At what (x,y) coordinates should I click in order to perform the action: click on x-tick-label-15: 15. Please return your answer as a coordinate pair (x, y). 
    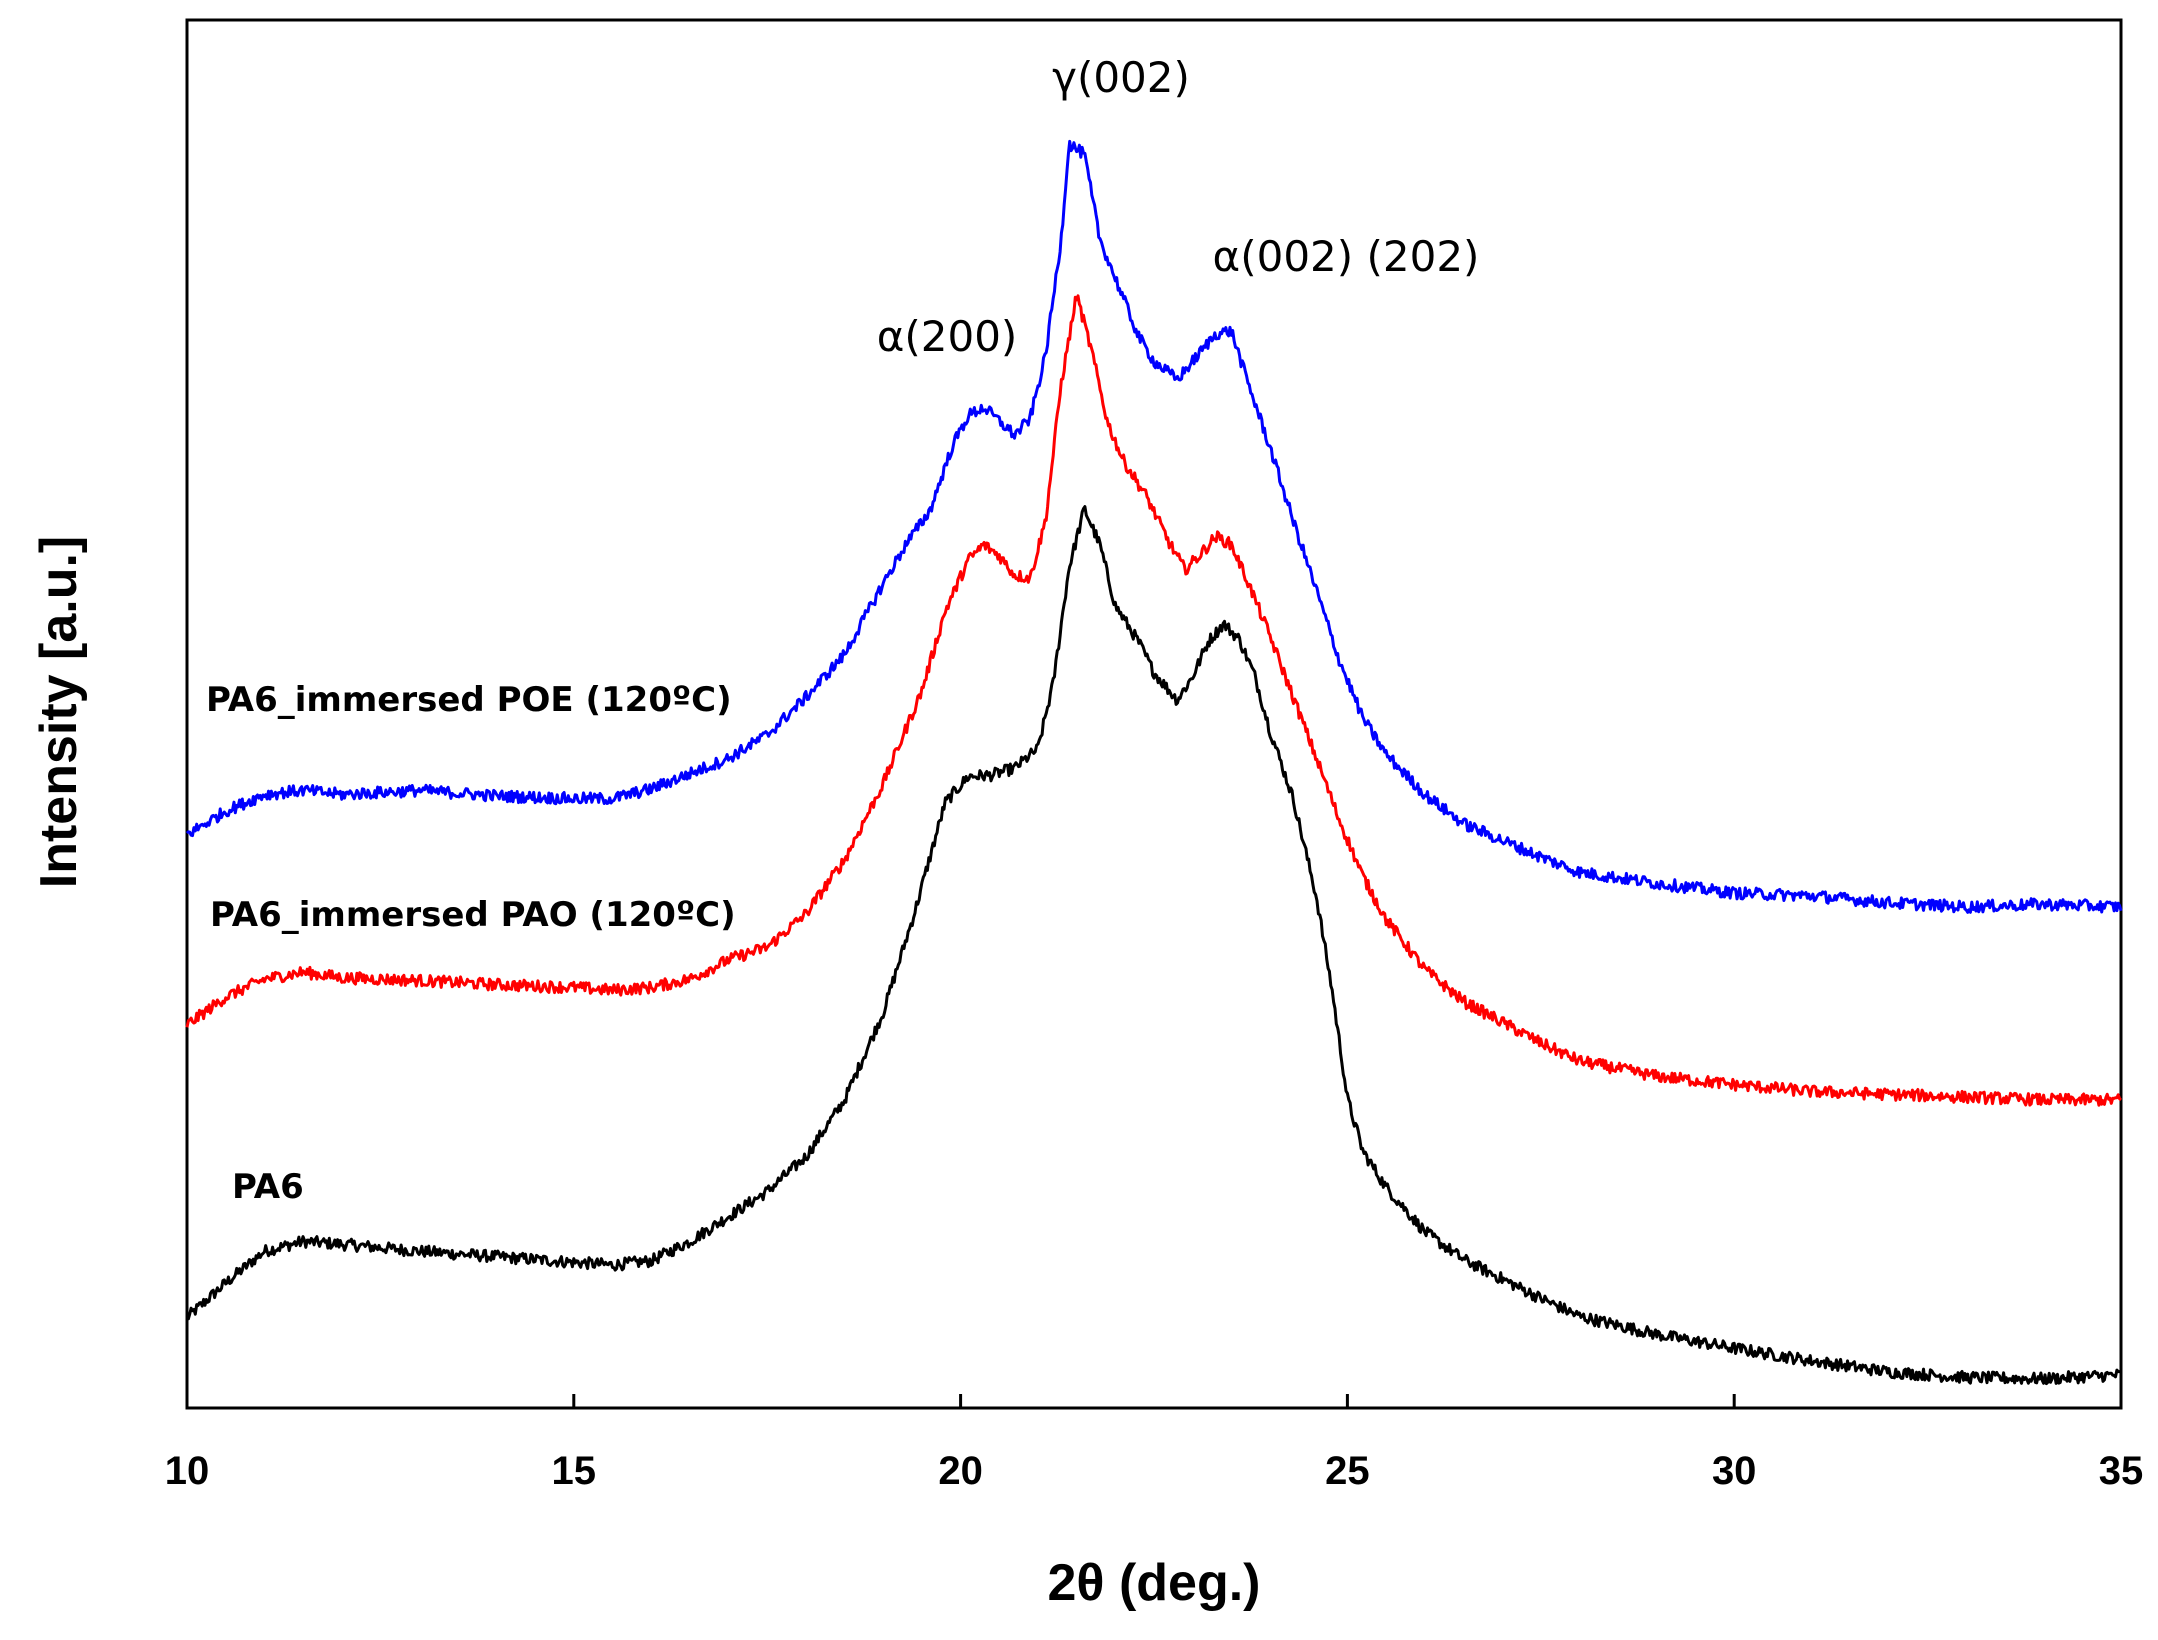
    Looking at the image, I should click on (574, 1471).